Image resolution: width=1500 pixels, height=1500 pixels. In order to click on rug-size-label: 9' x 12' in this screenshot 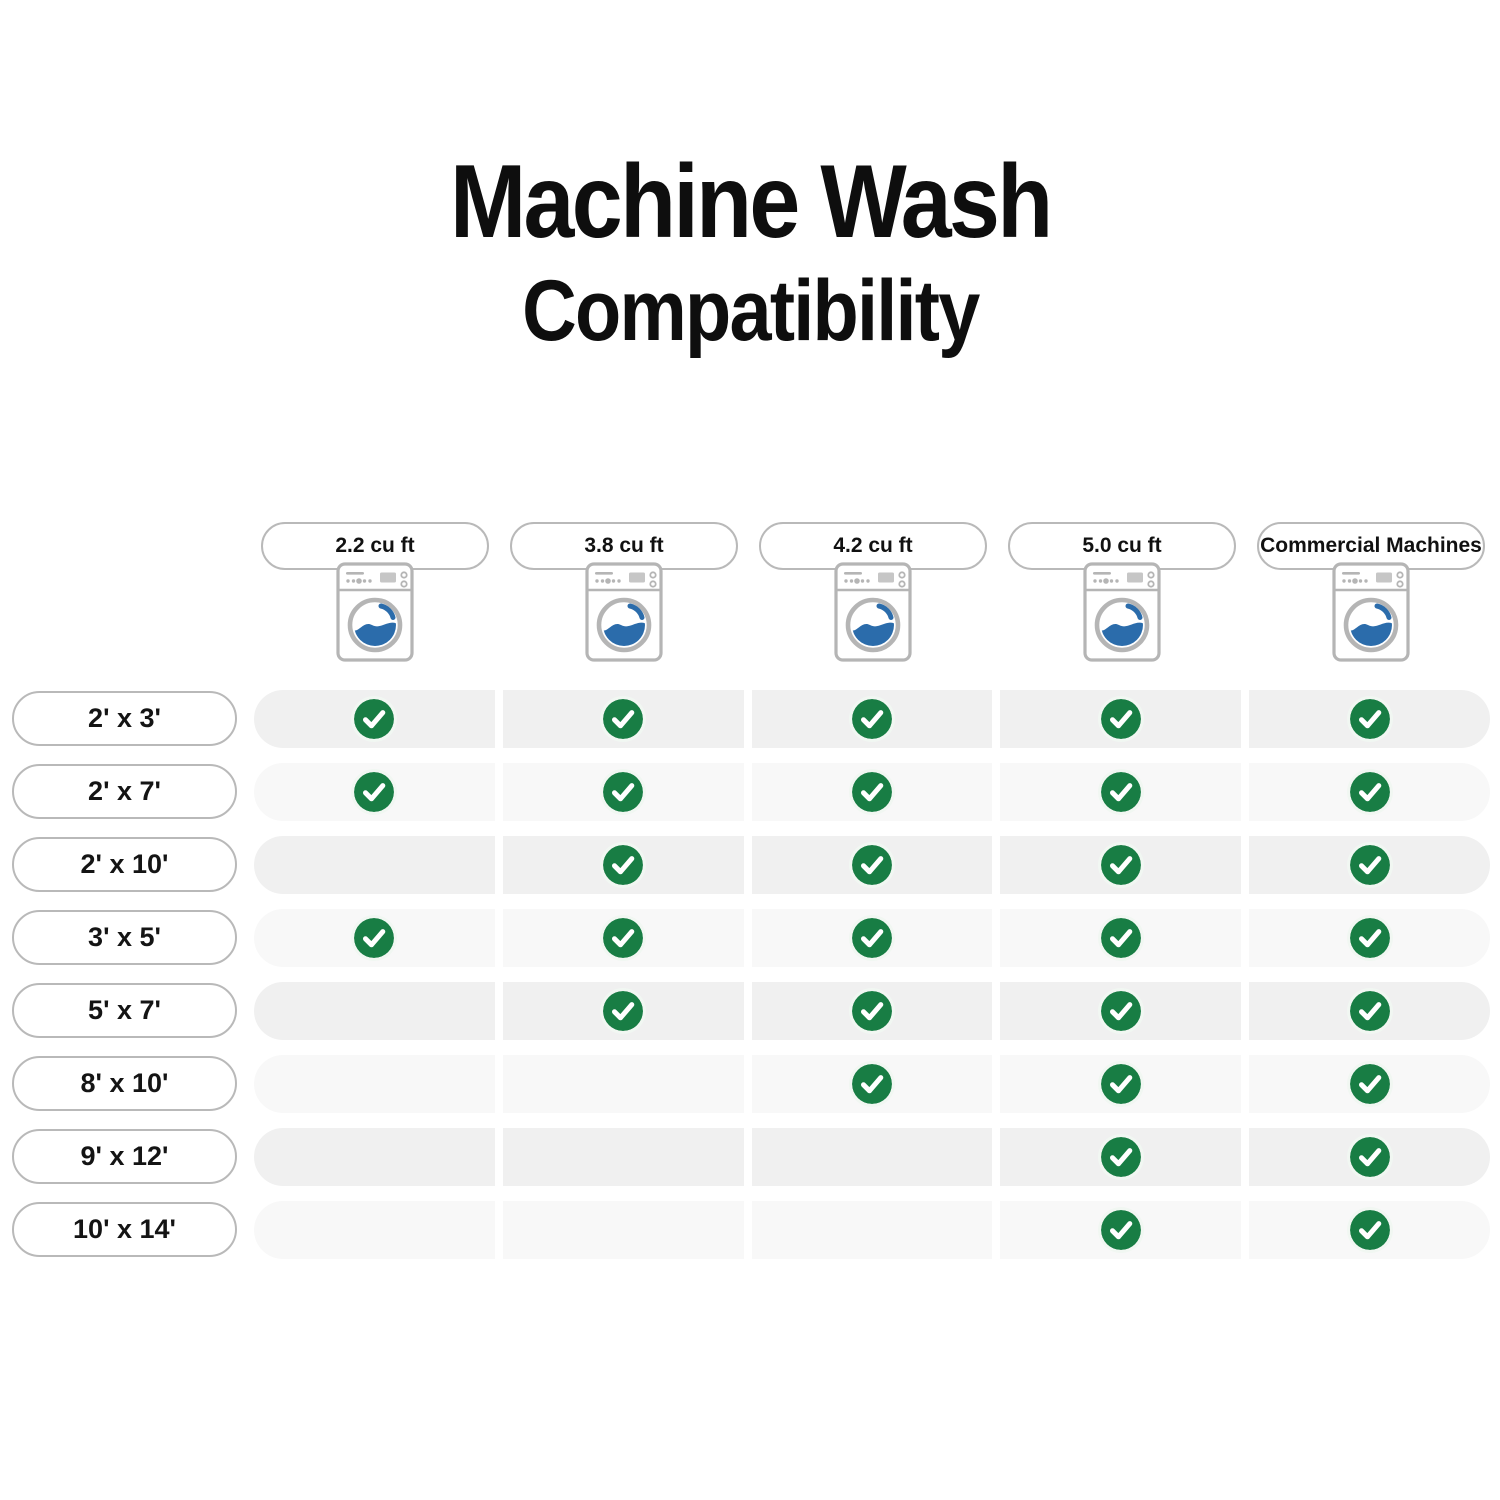, I will do `click(124, 1156)`.